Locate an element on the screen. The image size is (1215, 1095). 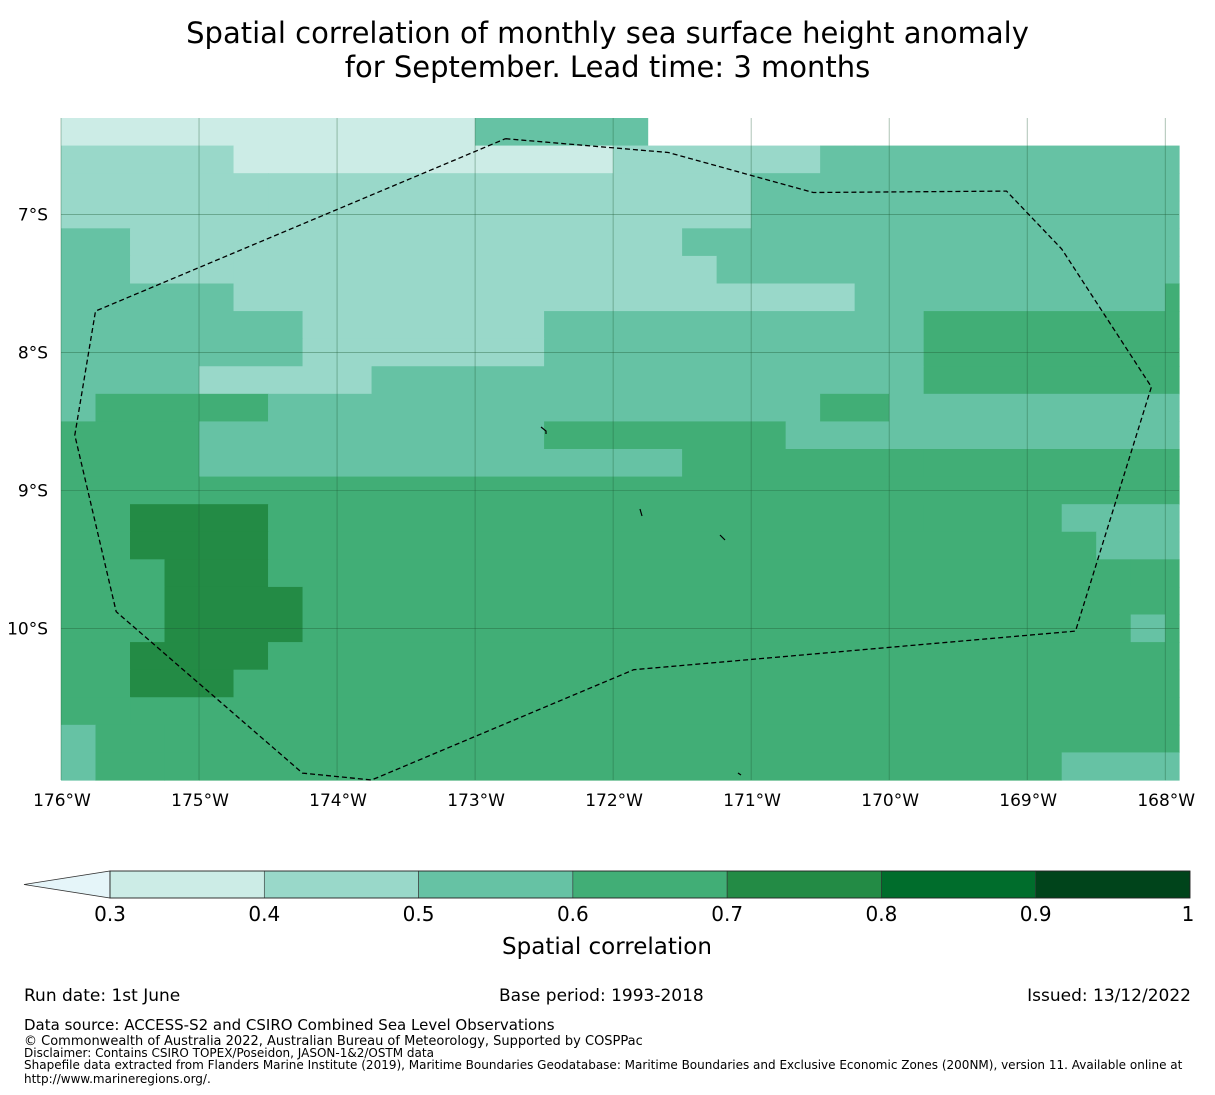
base-period-text: Base period: 1993-2018 is located at coordinates (601, 996).